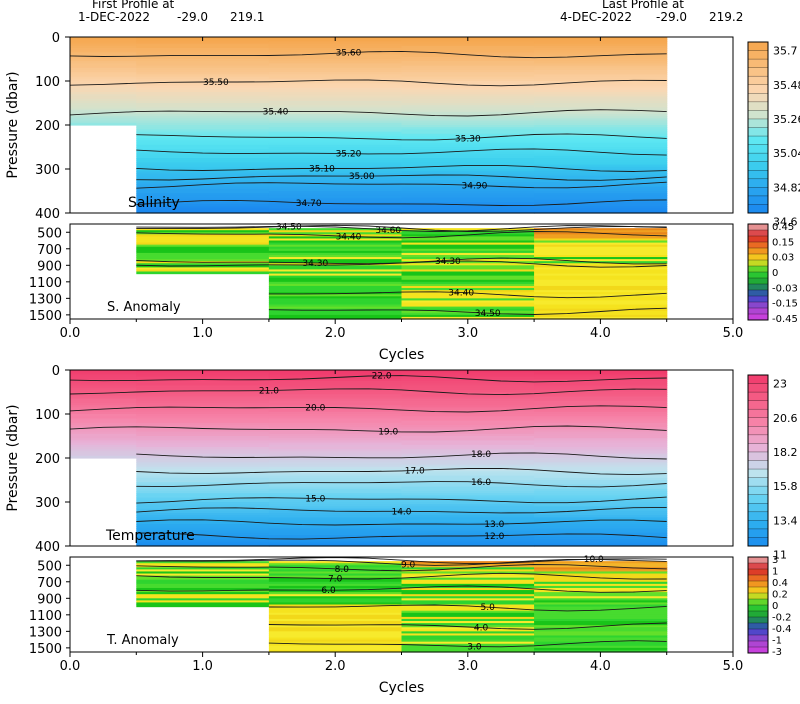  What do you see at coordinates (349, 155) in the screenshot?
I see `contour-label: 35.20` at bounding box center [349, 155].